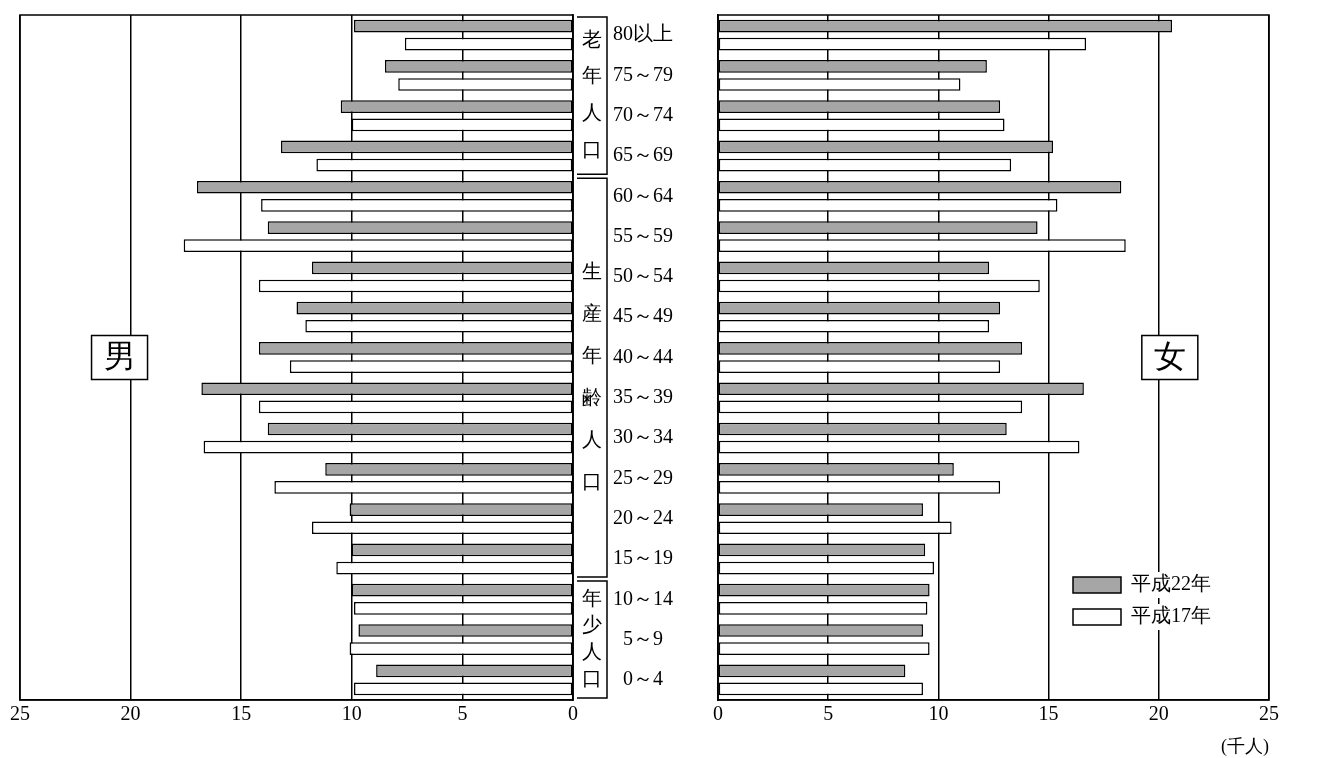  Describe the element at coordinates (592, 94) in the screenshot. I see `text: 老年人口` at that location.